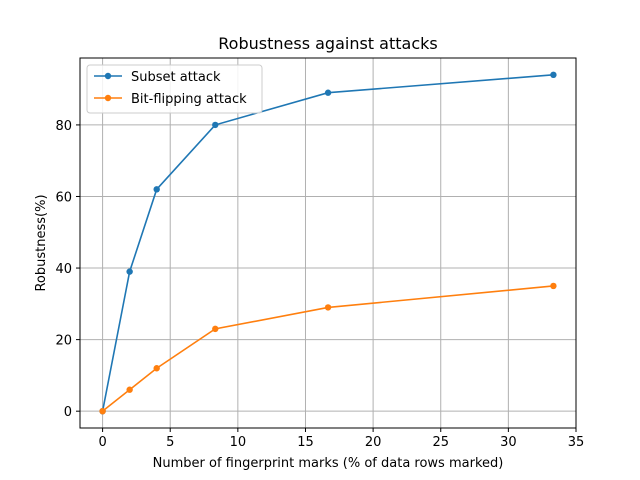 Image resolution: width=640 pixels, height=480 pixels. Describe the element at coordinates (176, 77) in the screenshot. I see `legend-label: Subset attack` at that location.